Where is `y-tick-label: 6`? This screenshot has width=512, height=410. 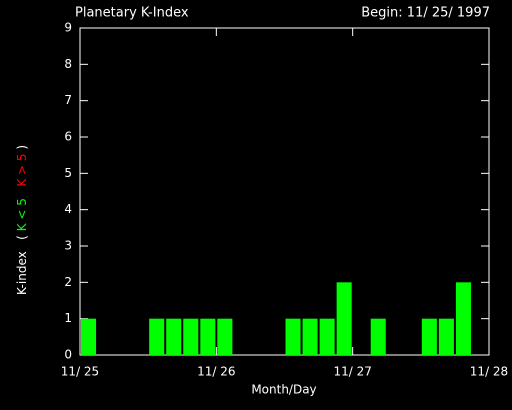
y-tick-label: 6 is located at coordinates (68, 137).